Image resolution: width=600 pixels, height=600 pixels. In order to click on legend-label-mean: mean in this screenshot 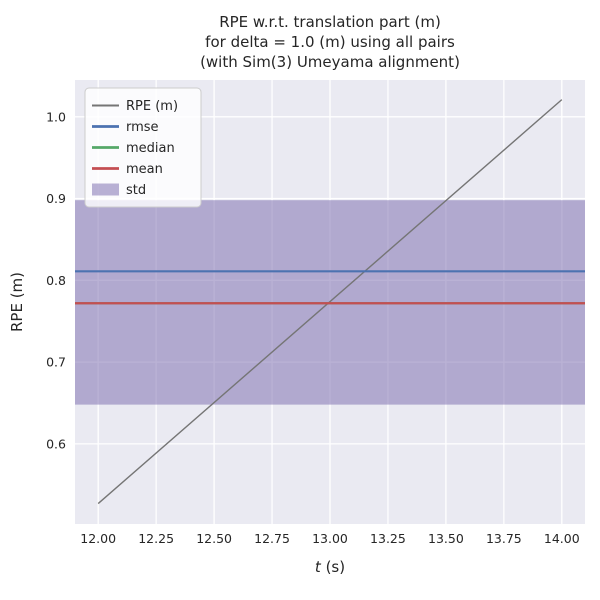, I will do `click(144, 169)`.